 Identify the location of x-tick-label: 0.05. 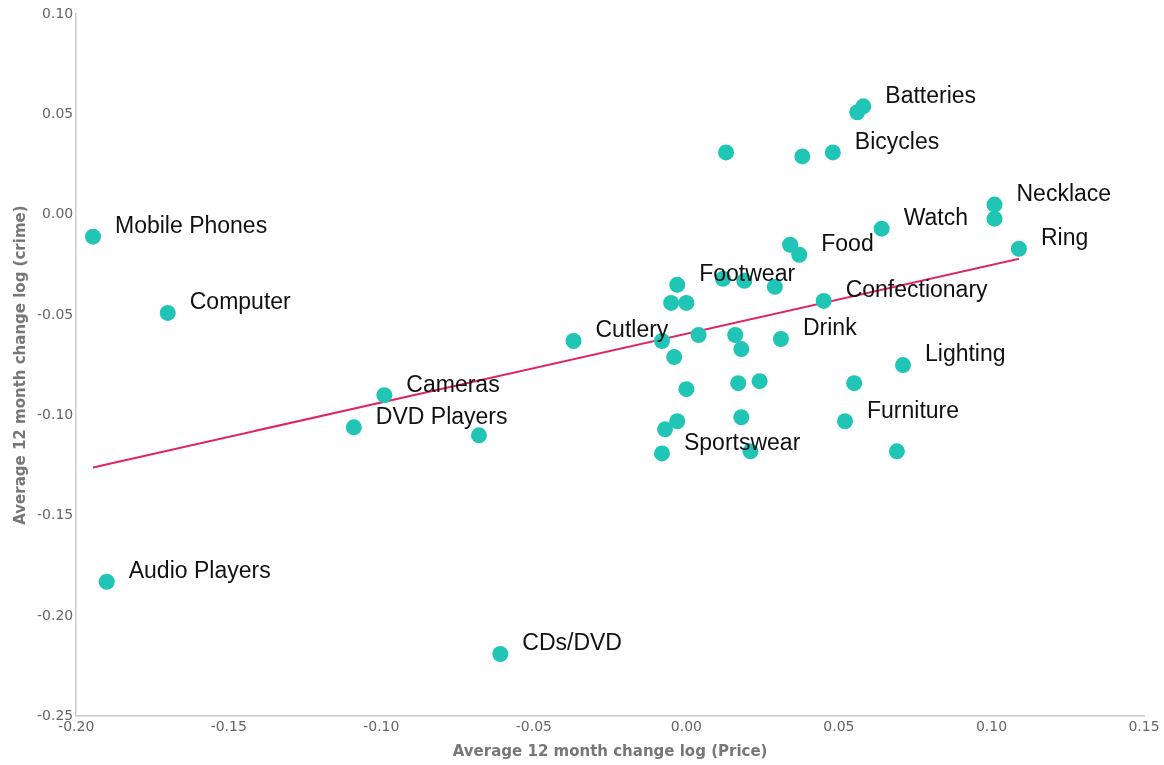
(839, 726).